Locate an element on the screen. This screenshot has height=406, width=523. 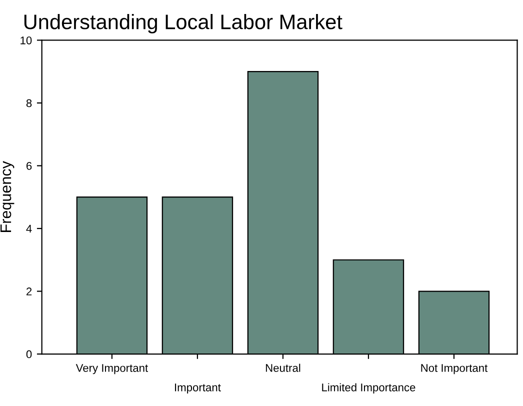
x-tick-label: Important is located at coordinates (198, 389).